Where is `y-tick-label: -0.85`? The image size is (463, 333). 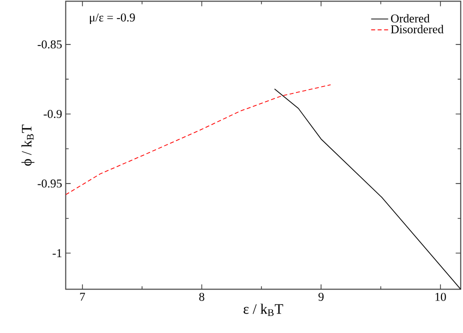
y-tick-label: -0.85 is located at coordinates (50, 44).